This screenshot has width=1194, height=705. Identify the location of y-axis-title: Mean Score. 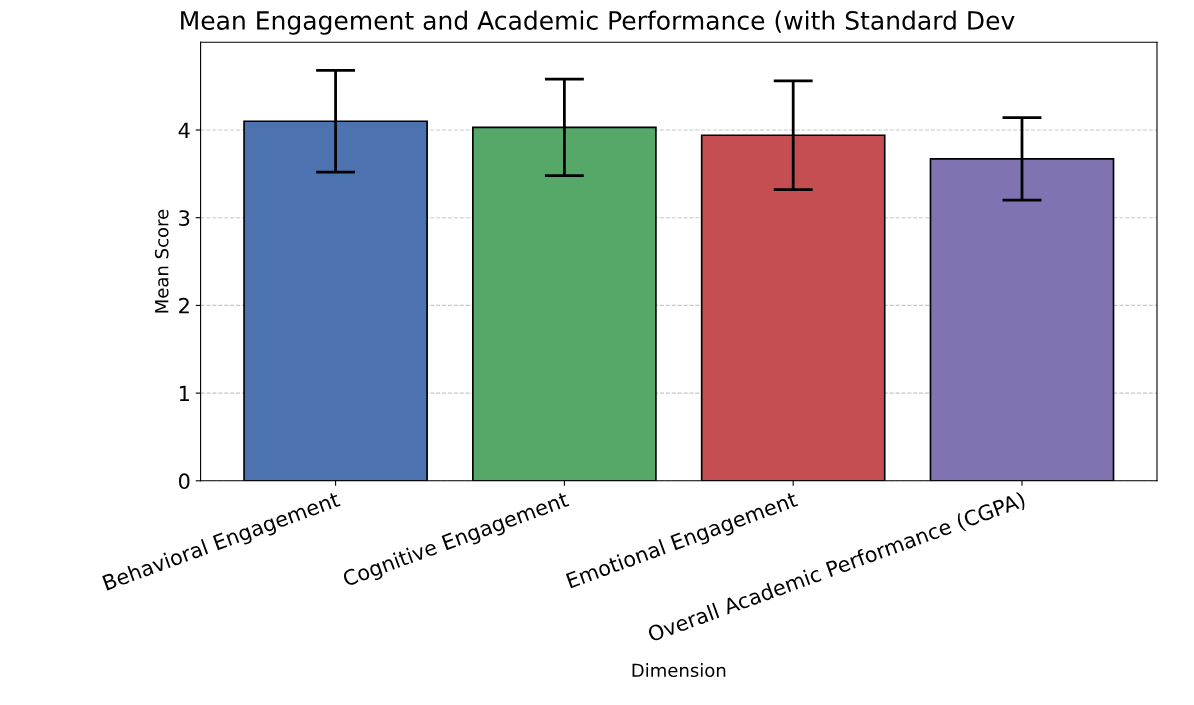
(161, 261).